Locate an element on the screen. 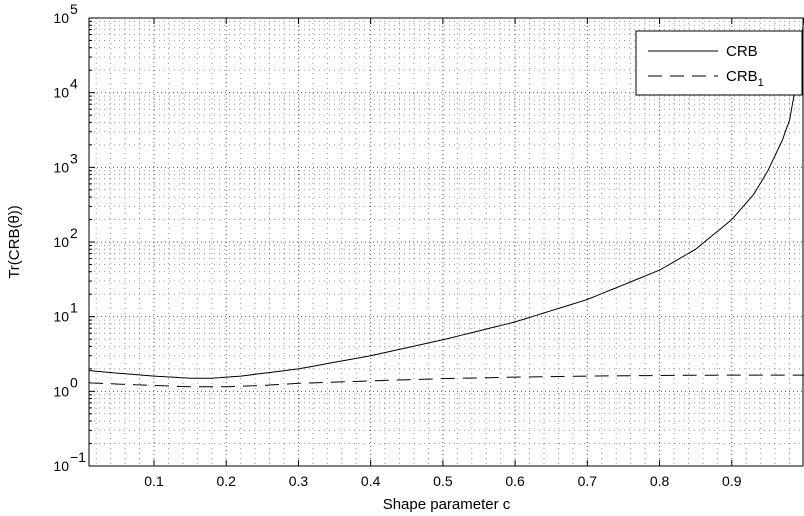 This screenshot has height=516, width=804. x-tick-label: 0.8 is located at coordinates (660, 481).